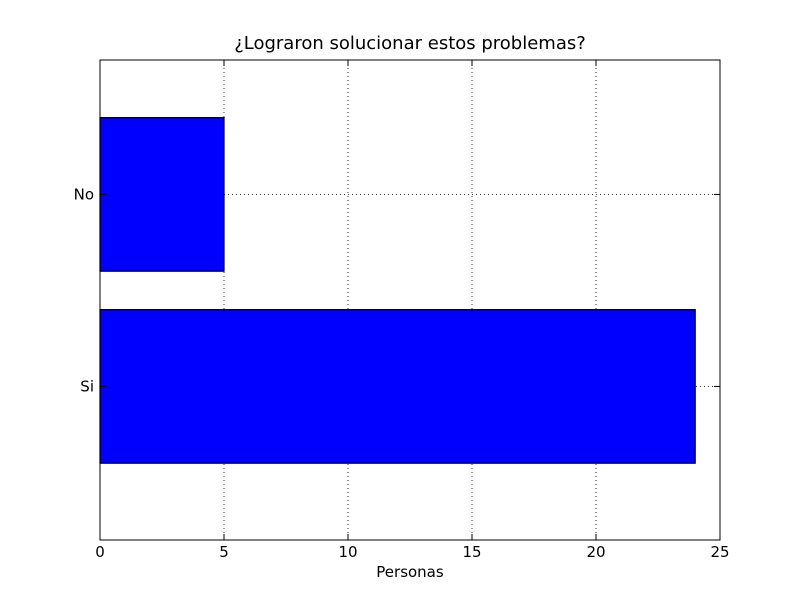  Describe the element at coordinates (719, 552) in the screenshot. I see `x-tick-label: 25` at that location.